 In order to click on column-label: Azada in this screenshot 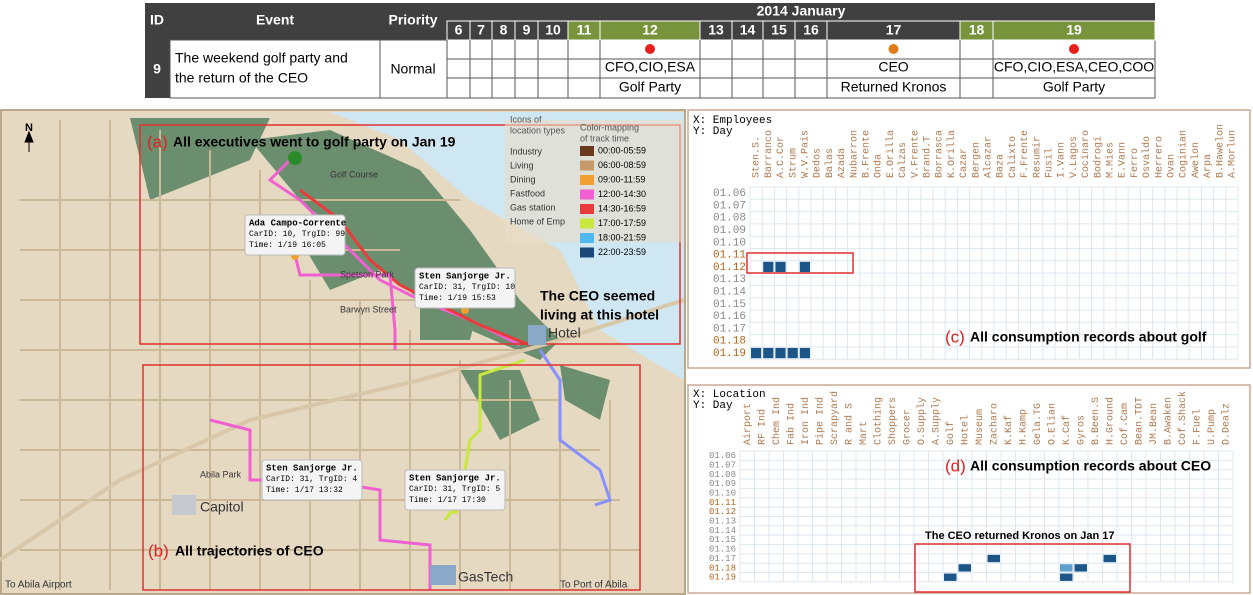, I will do `click(842, 163)`.